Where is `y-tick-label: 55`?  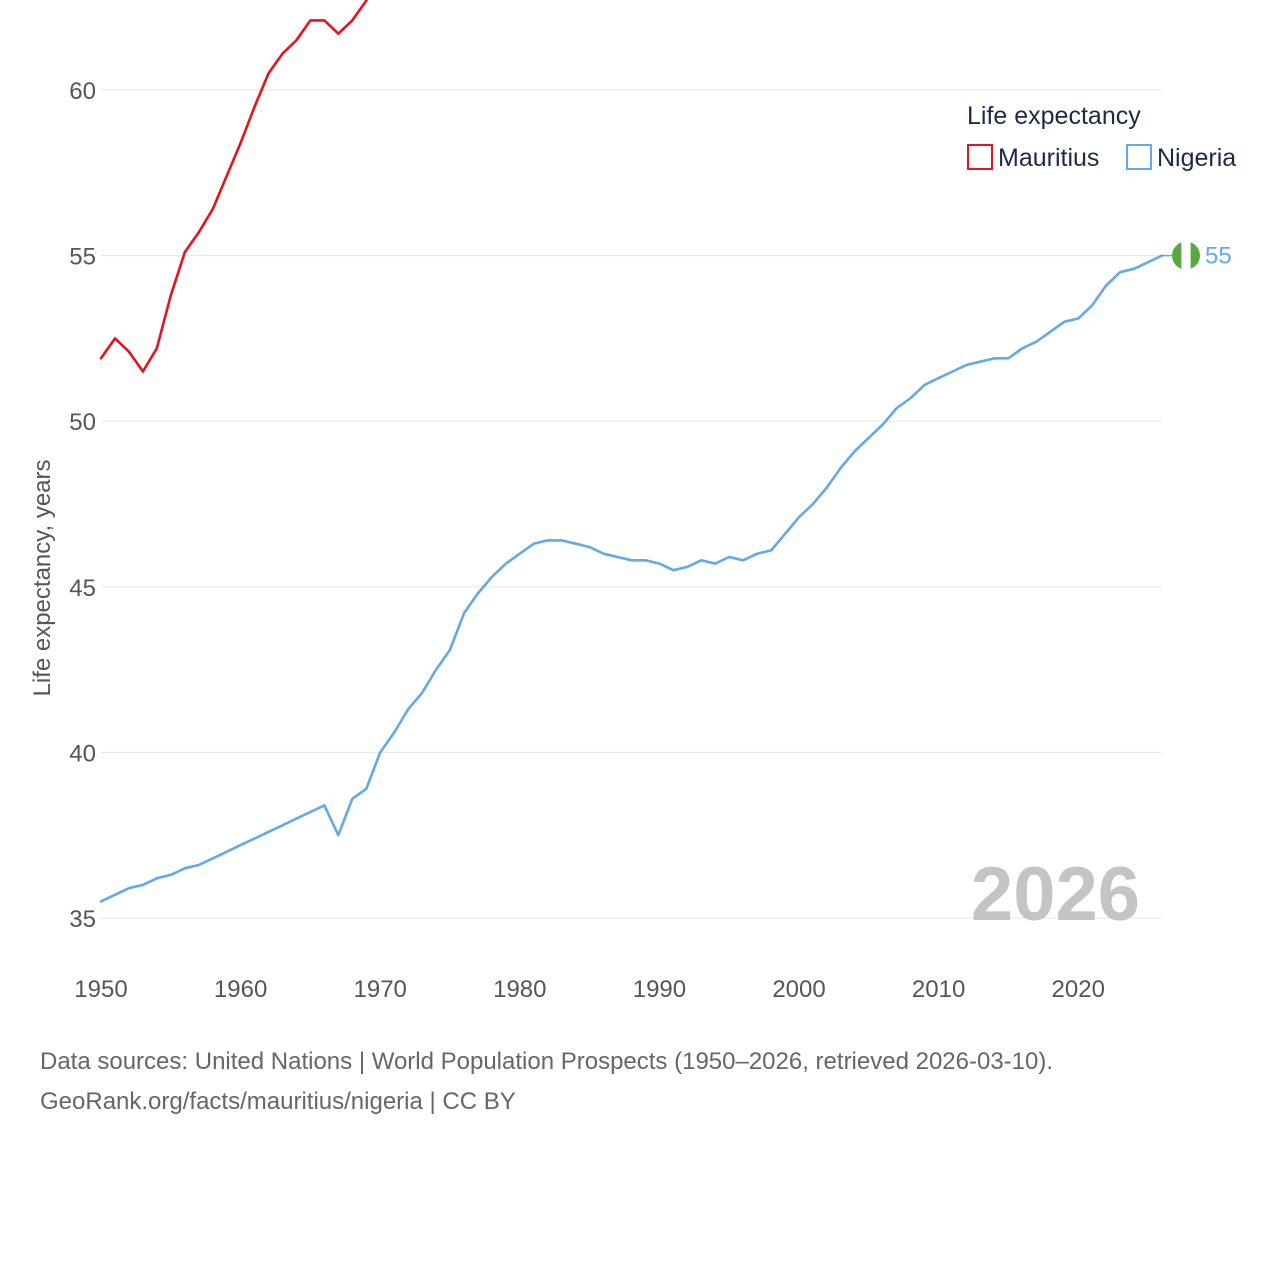
y-tick-label: 55 is located at coordinates (82, 257).